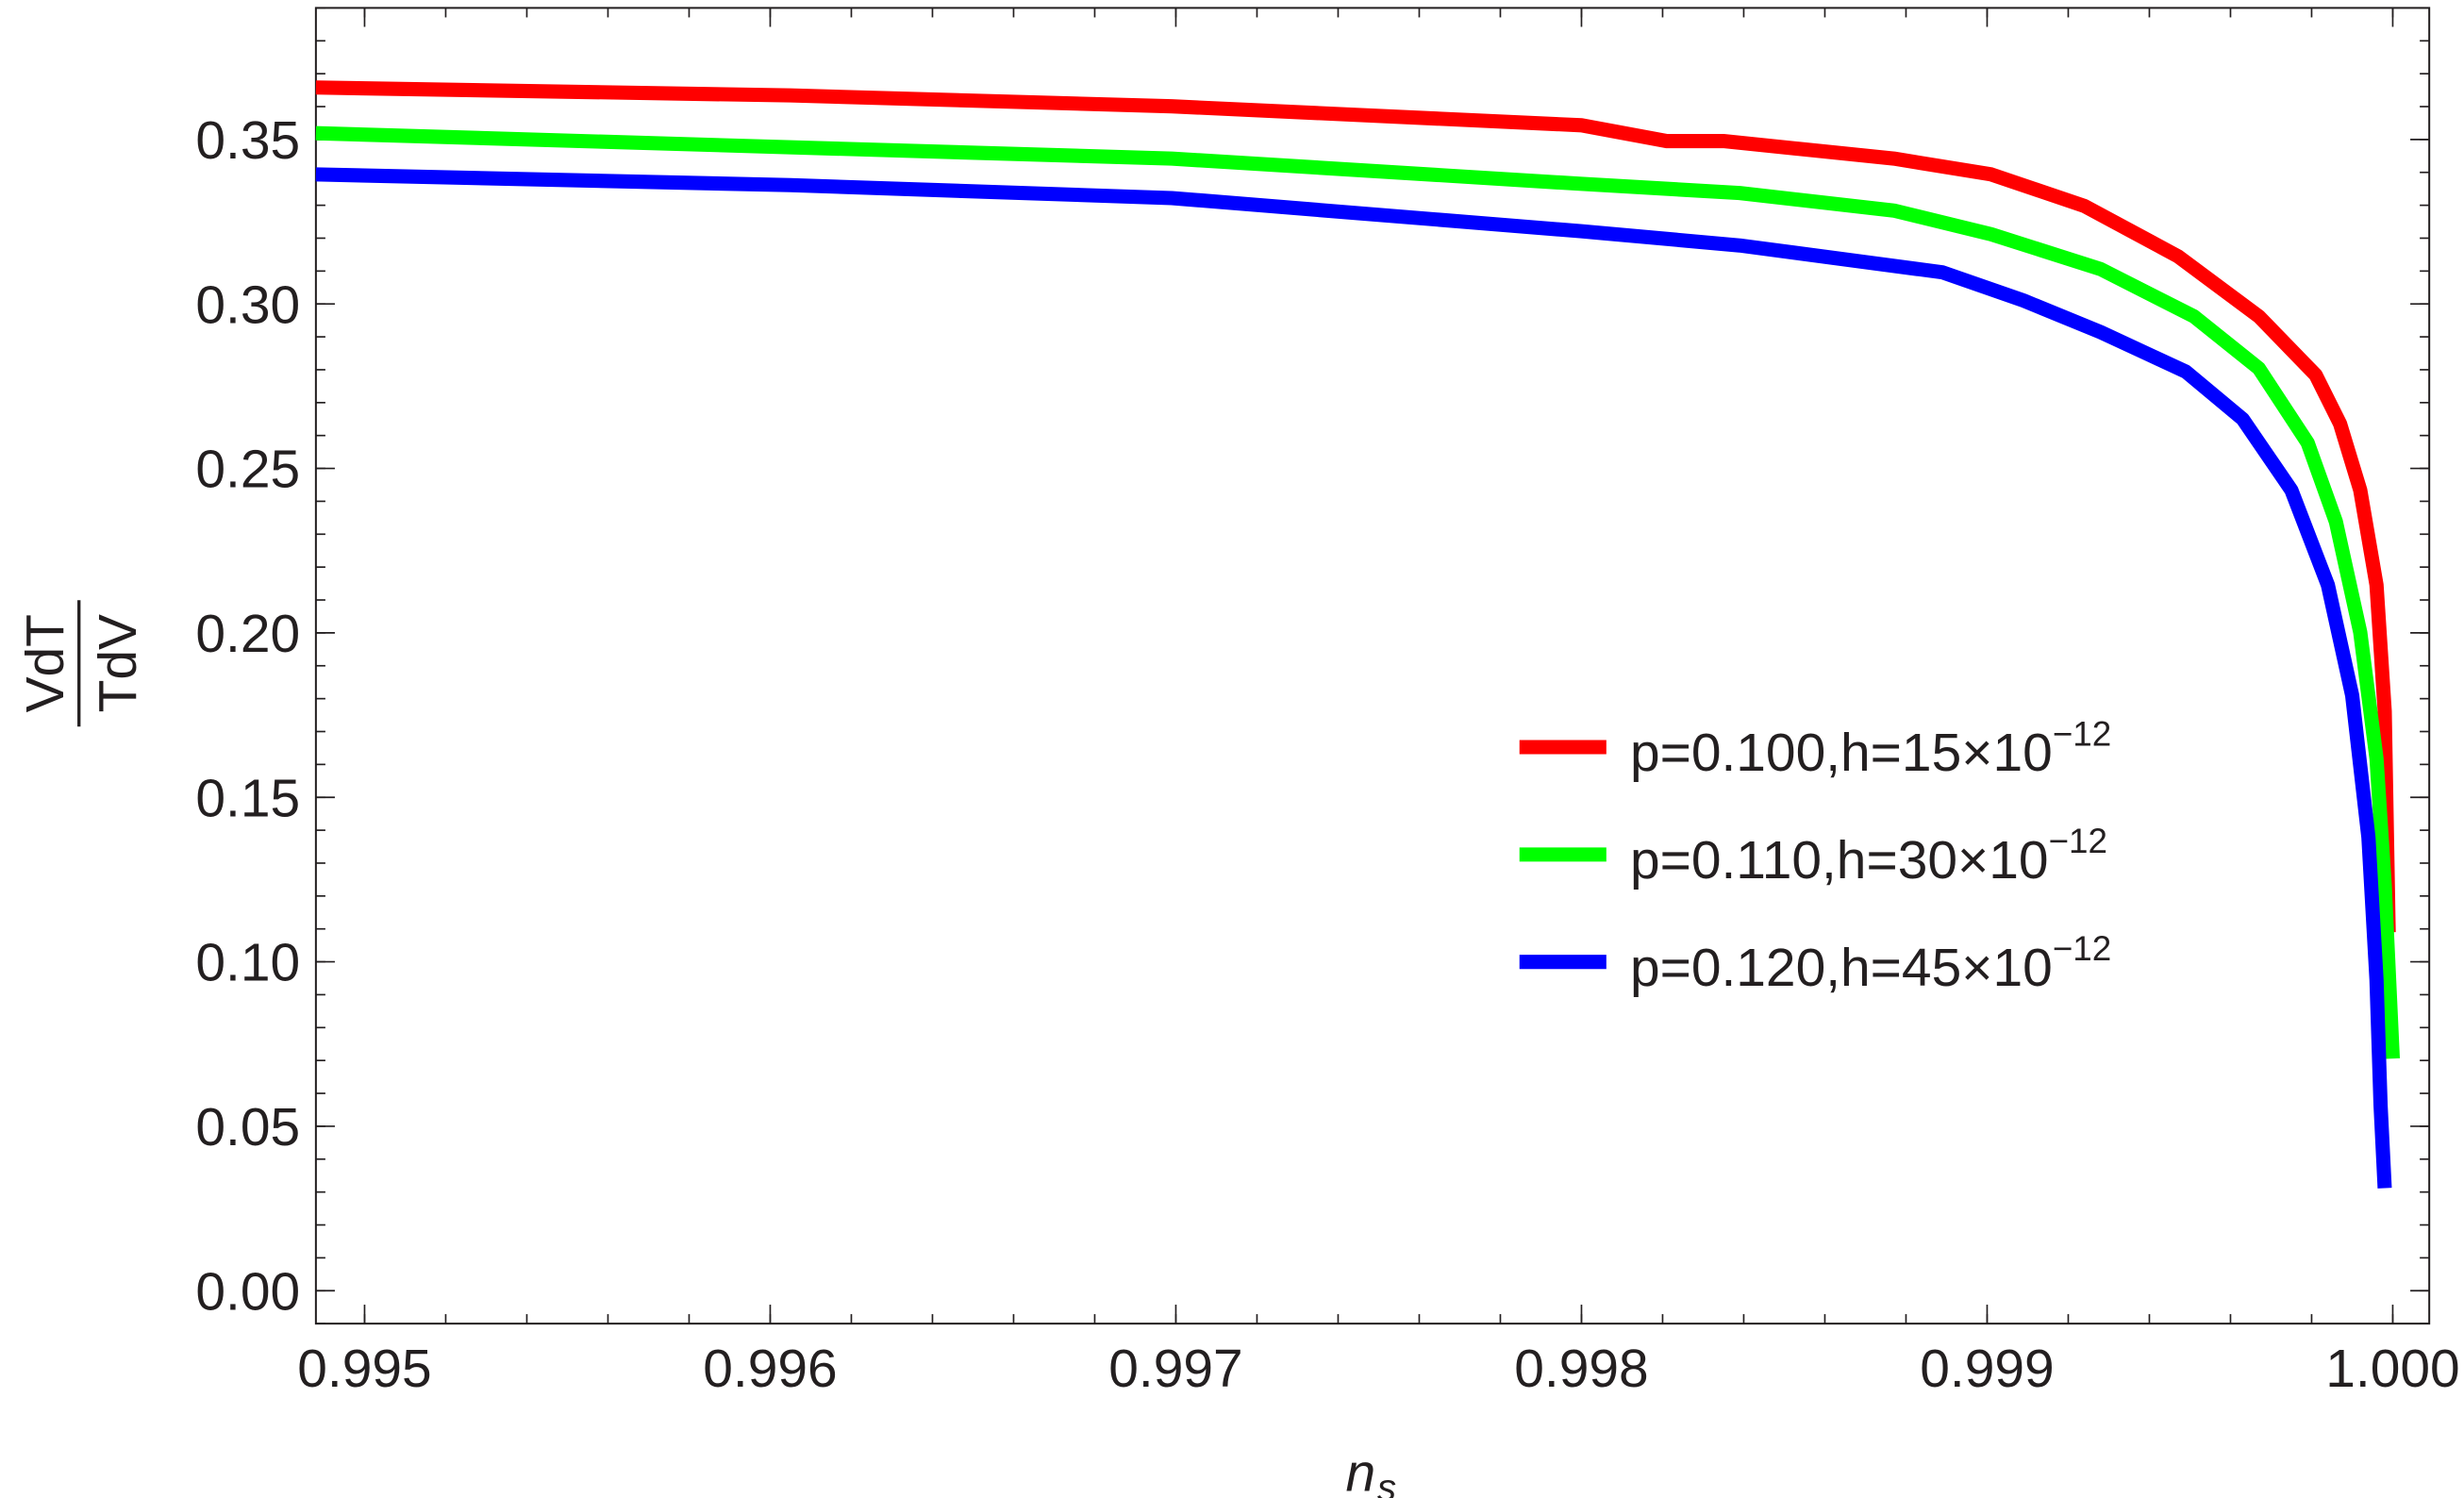 This screenshot has height=1498, width=2464. Describe the element at coordinates (1869, 856) in the screenshot. I see `legend-label: p=0.110,h=30×10−12` at that location.